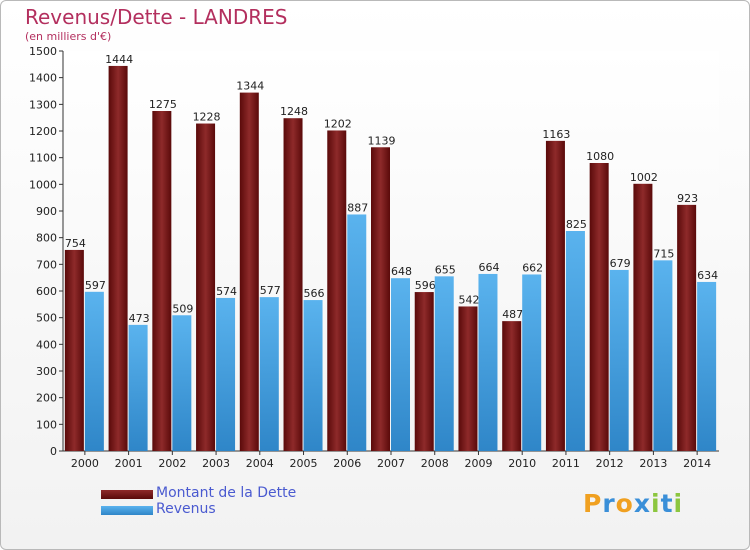  What do you see at coordinates (260, 463) in the screenshot?
I see `x-tick-label: 2004` at bounding box center [260, 463].